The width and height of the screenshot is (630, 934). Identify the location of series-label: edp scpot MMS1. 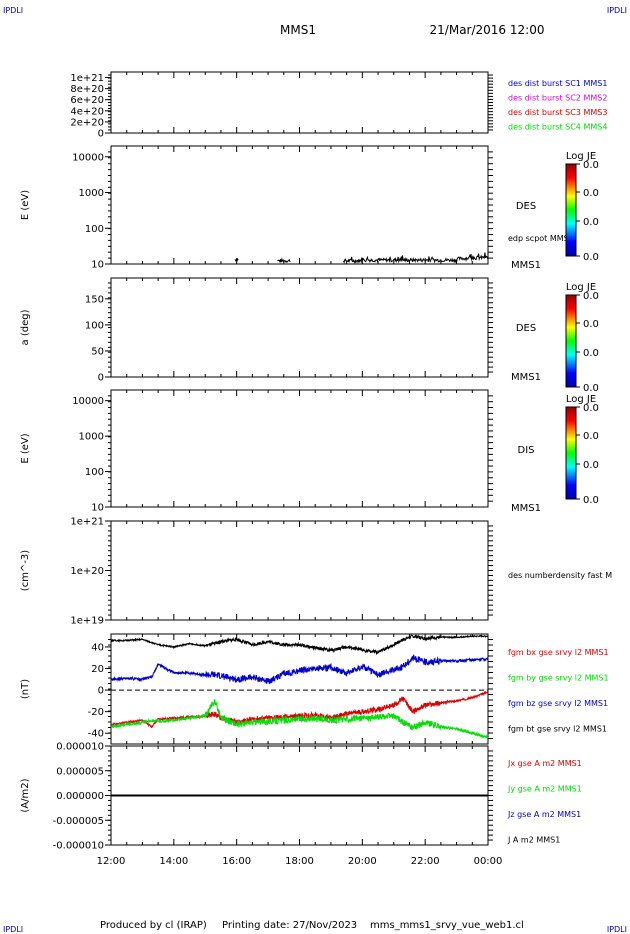
(541, 238).